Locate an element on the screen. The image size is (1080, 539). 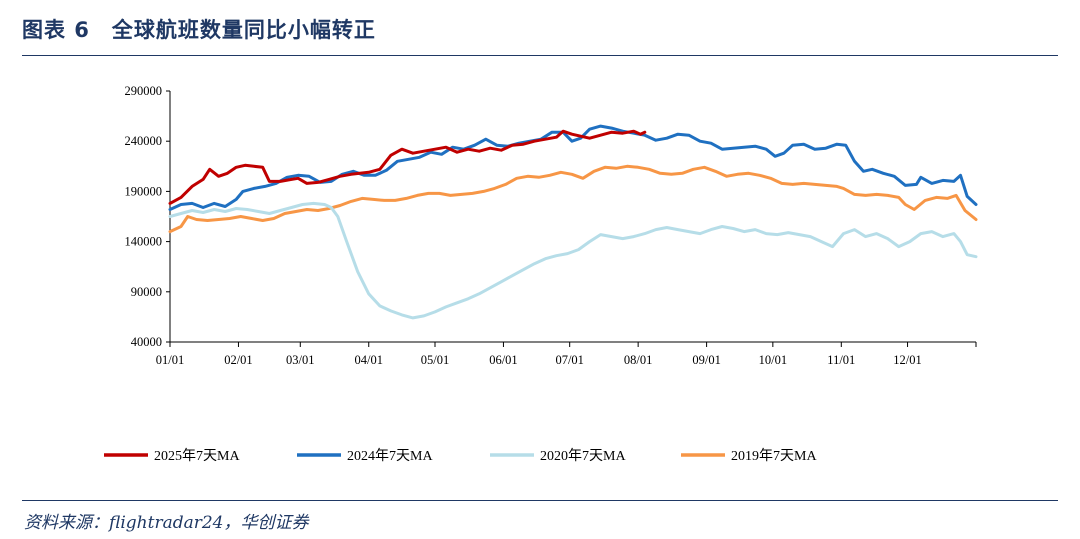
series-line-2025年7天MA is located at coordinates (407, 167).